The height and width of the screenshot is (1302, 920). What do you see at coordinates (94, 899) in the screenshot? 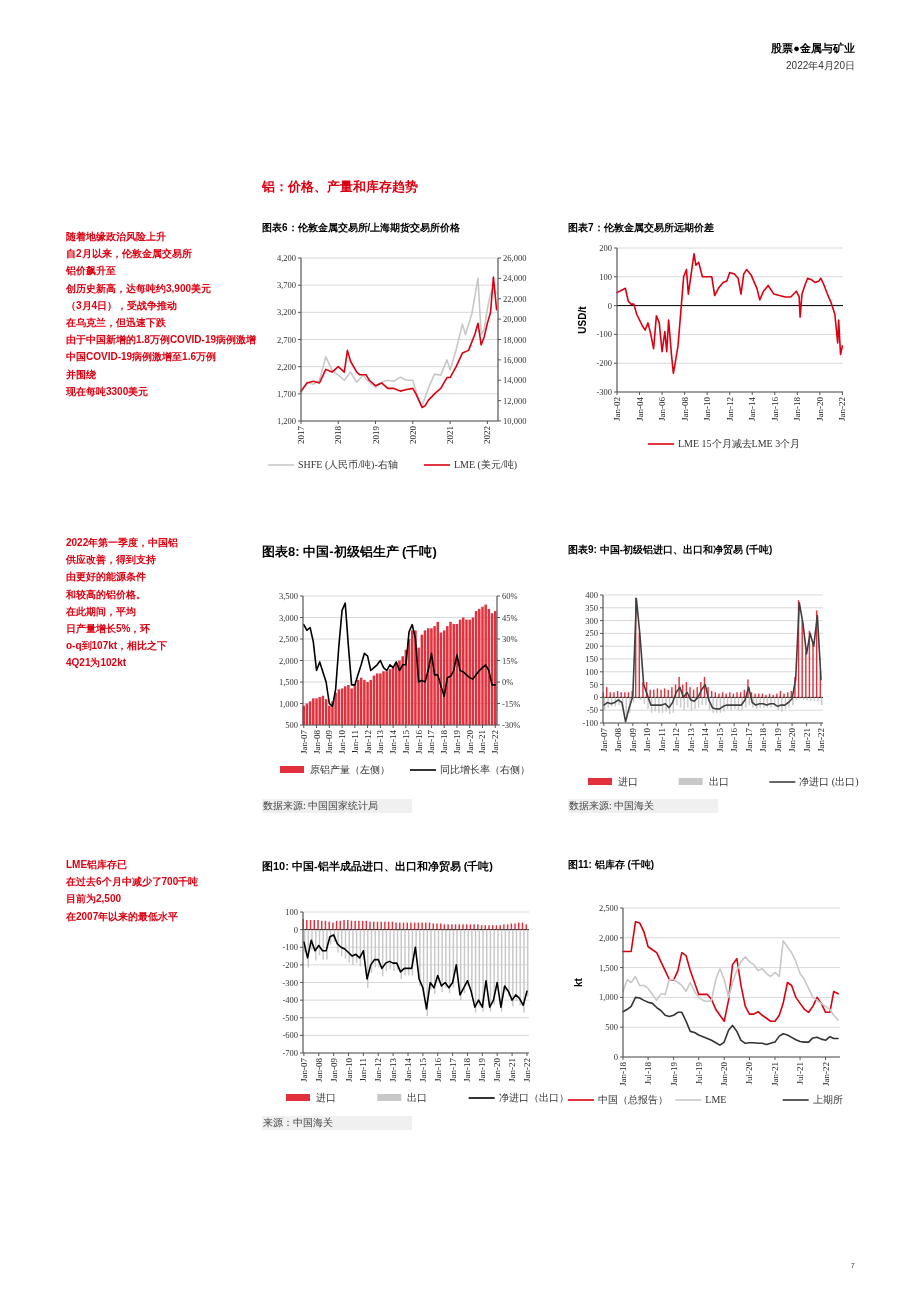
I see `text: 目前为2,500` at bounding box center [94, 899].